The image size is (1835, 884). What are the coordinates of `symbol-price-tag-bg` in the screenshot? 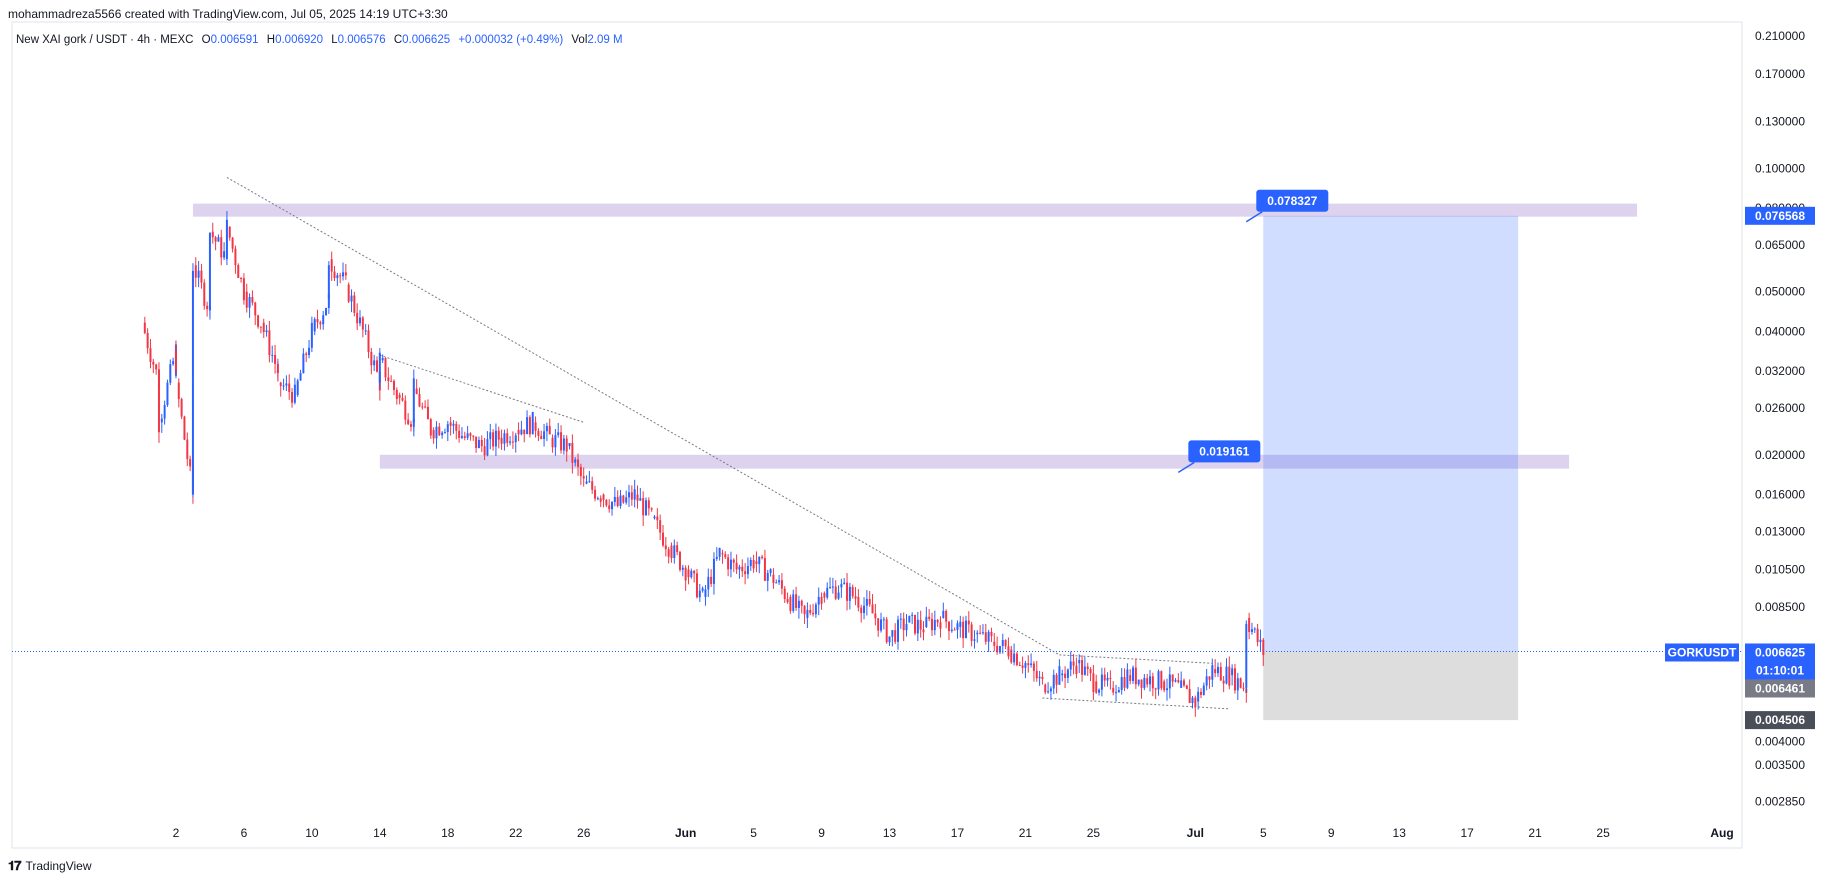 It's located at (1702, 652).